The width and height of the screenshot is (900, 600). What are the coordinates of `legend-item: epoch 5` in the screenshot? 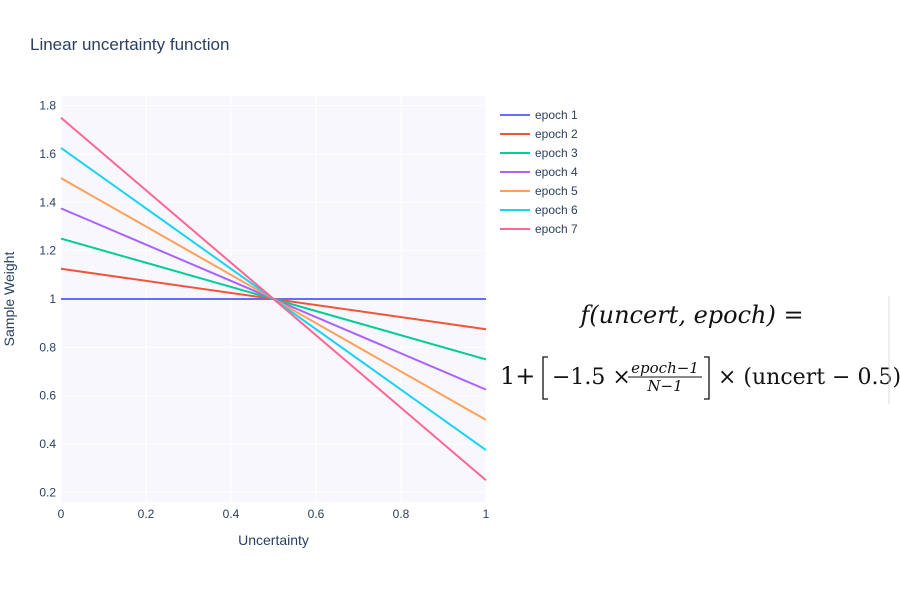 It's located at (539, 191).